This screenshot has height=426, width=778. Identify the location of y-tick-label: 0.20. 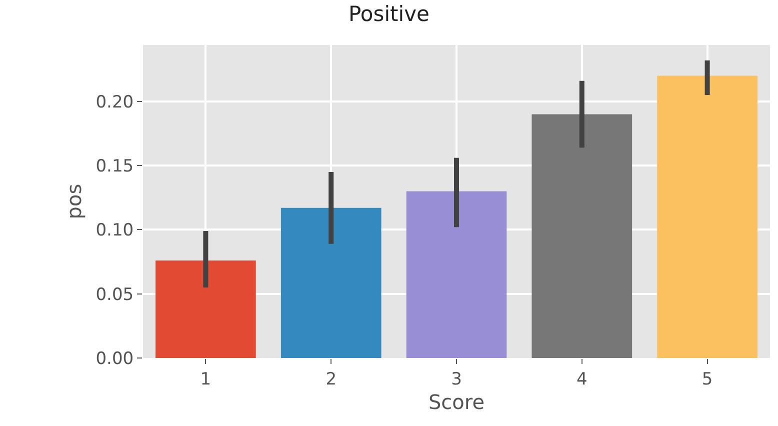
(115, 102).